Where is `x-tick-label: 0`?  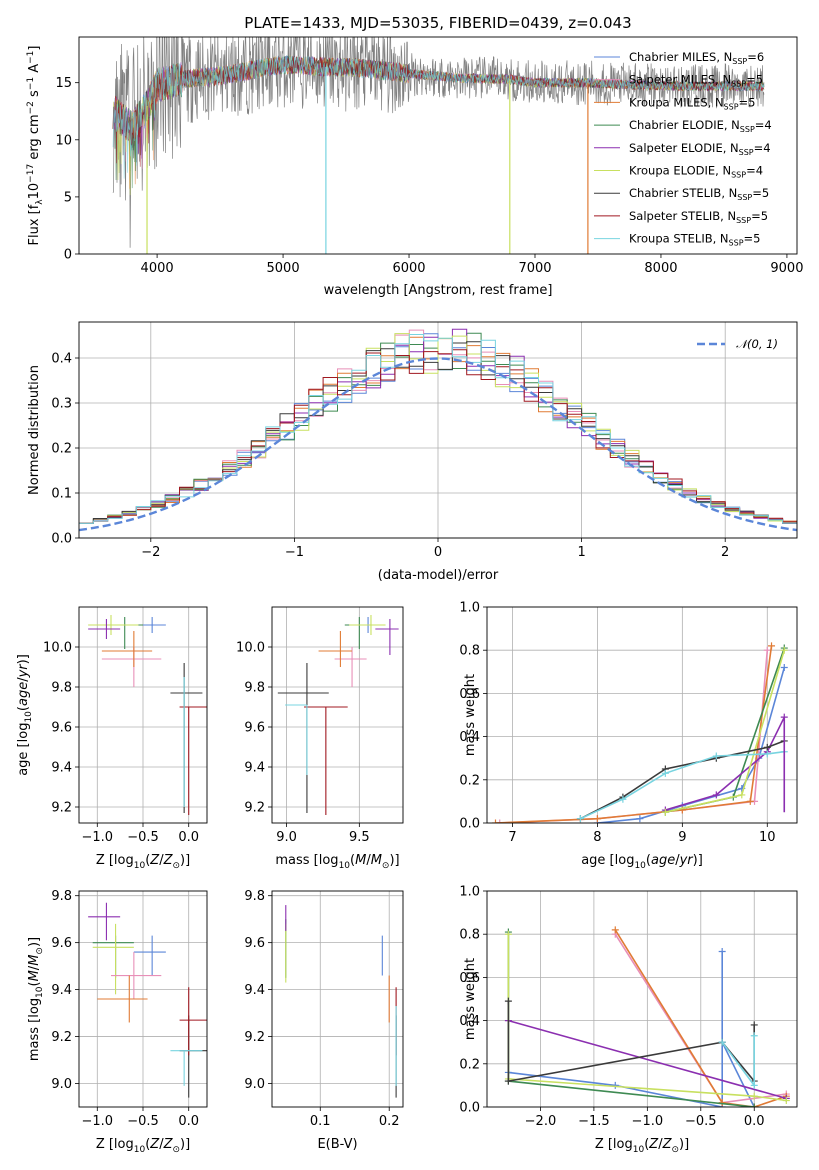
x-tick-label: 0 is located at coordinates (438, 552).